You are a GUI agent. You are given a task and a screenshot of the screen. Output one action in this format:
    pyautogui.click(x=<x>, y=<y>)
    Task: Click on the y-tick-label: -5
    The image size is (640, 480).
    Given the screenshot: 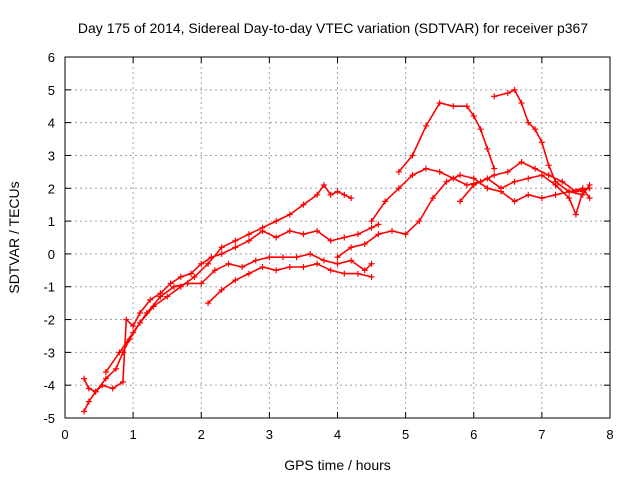 What is the action you would take?
    pyautogui.click(x=49, y=418)
    